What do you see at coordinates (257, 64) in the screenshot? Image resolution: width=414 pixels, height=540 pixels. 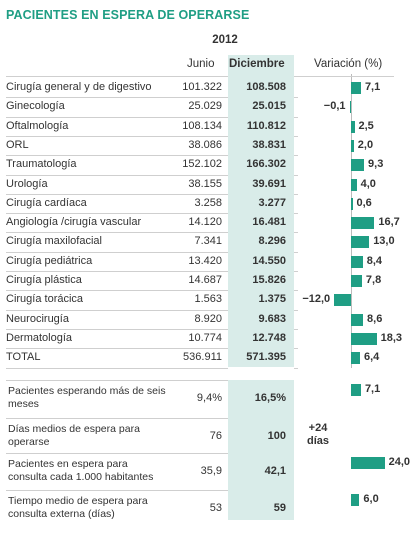 I see `header-diciembre: Diciembre` at bounding box center [257, 64].